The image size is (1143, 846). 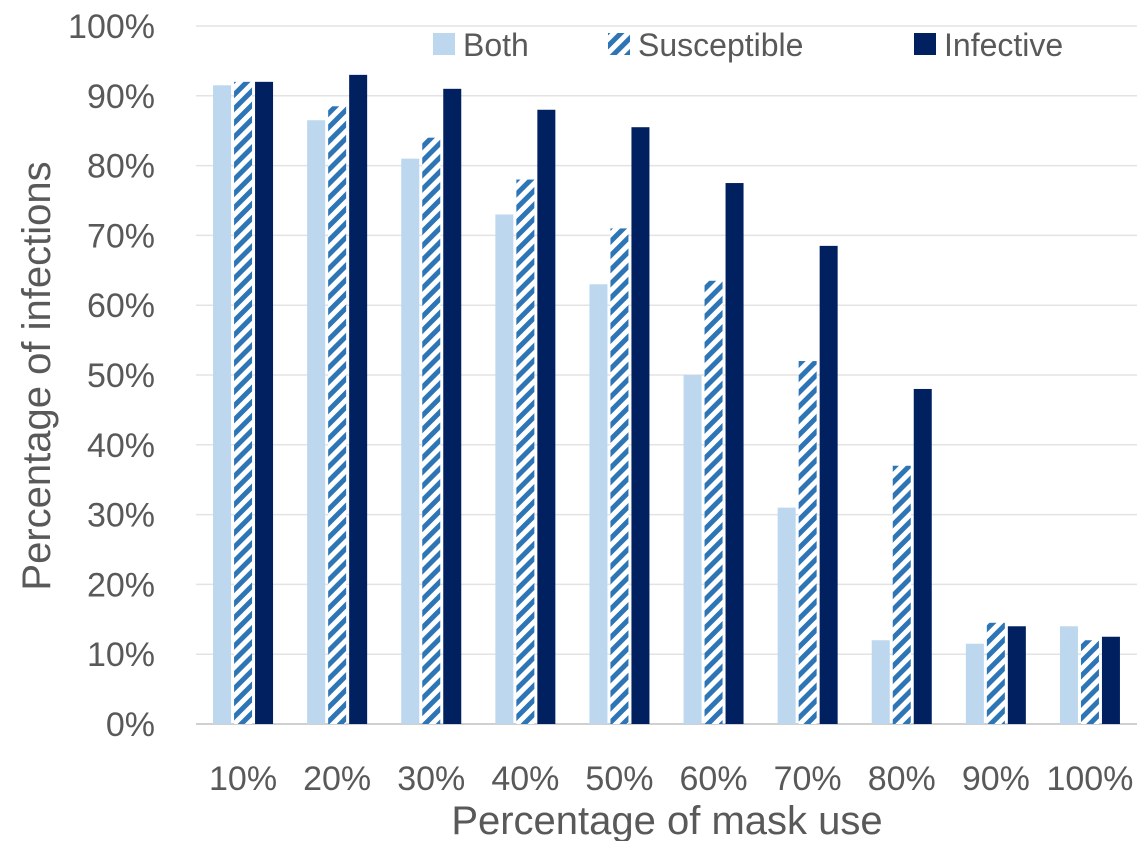 What do you see at coordinates (121, 97) in the screenshot?
I see `y-tick-label: 90%` at bounding box center [121, 97].